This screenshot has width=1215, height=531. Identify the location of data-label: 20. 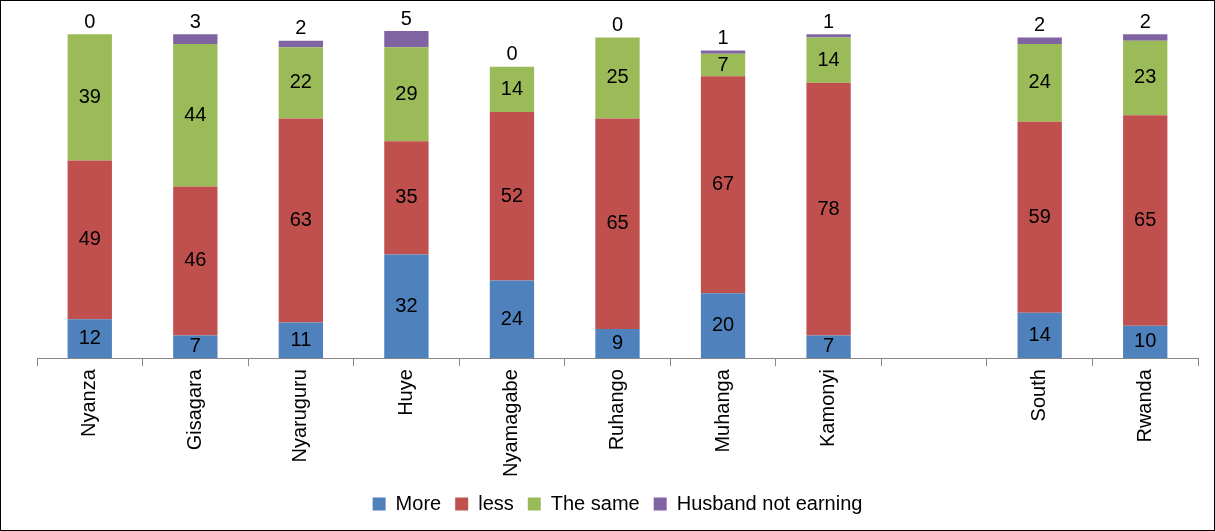
(723, 324).